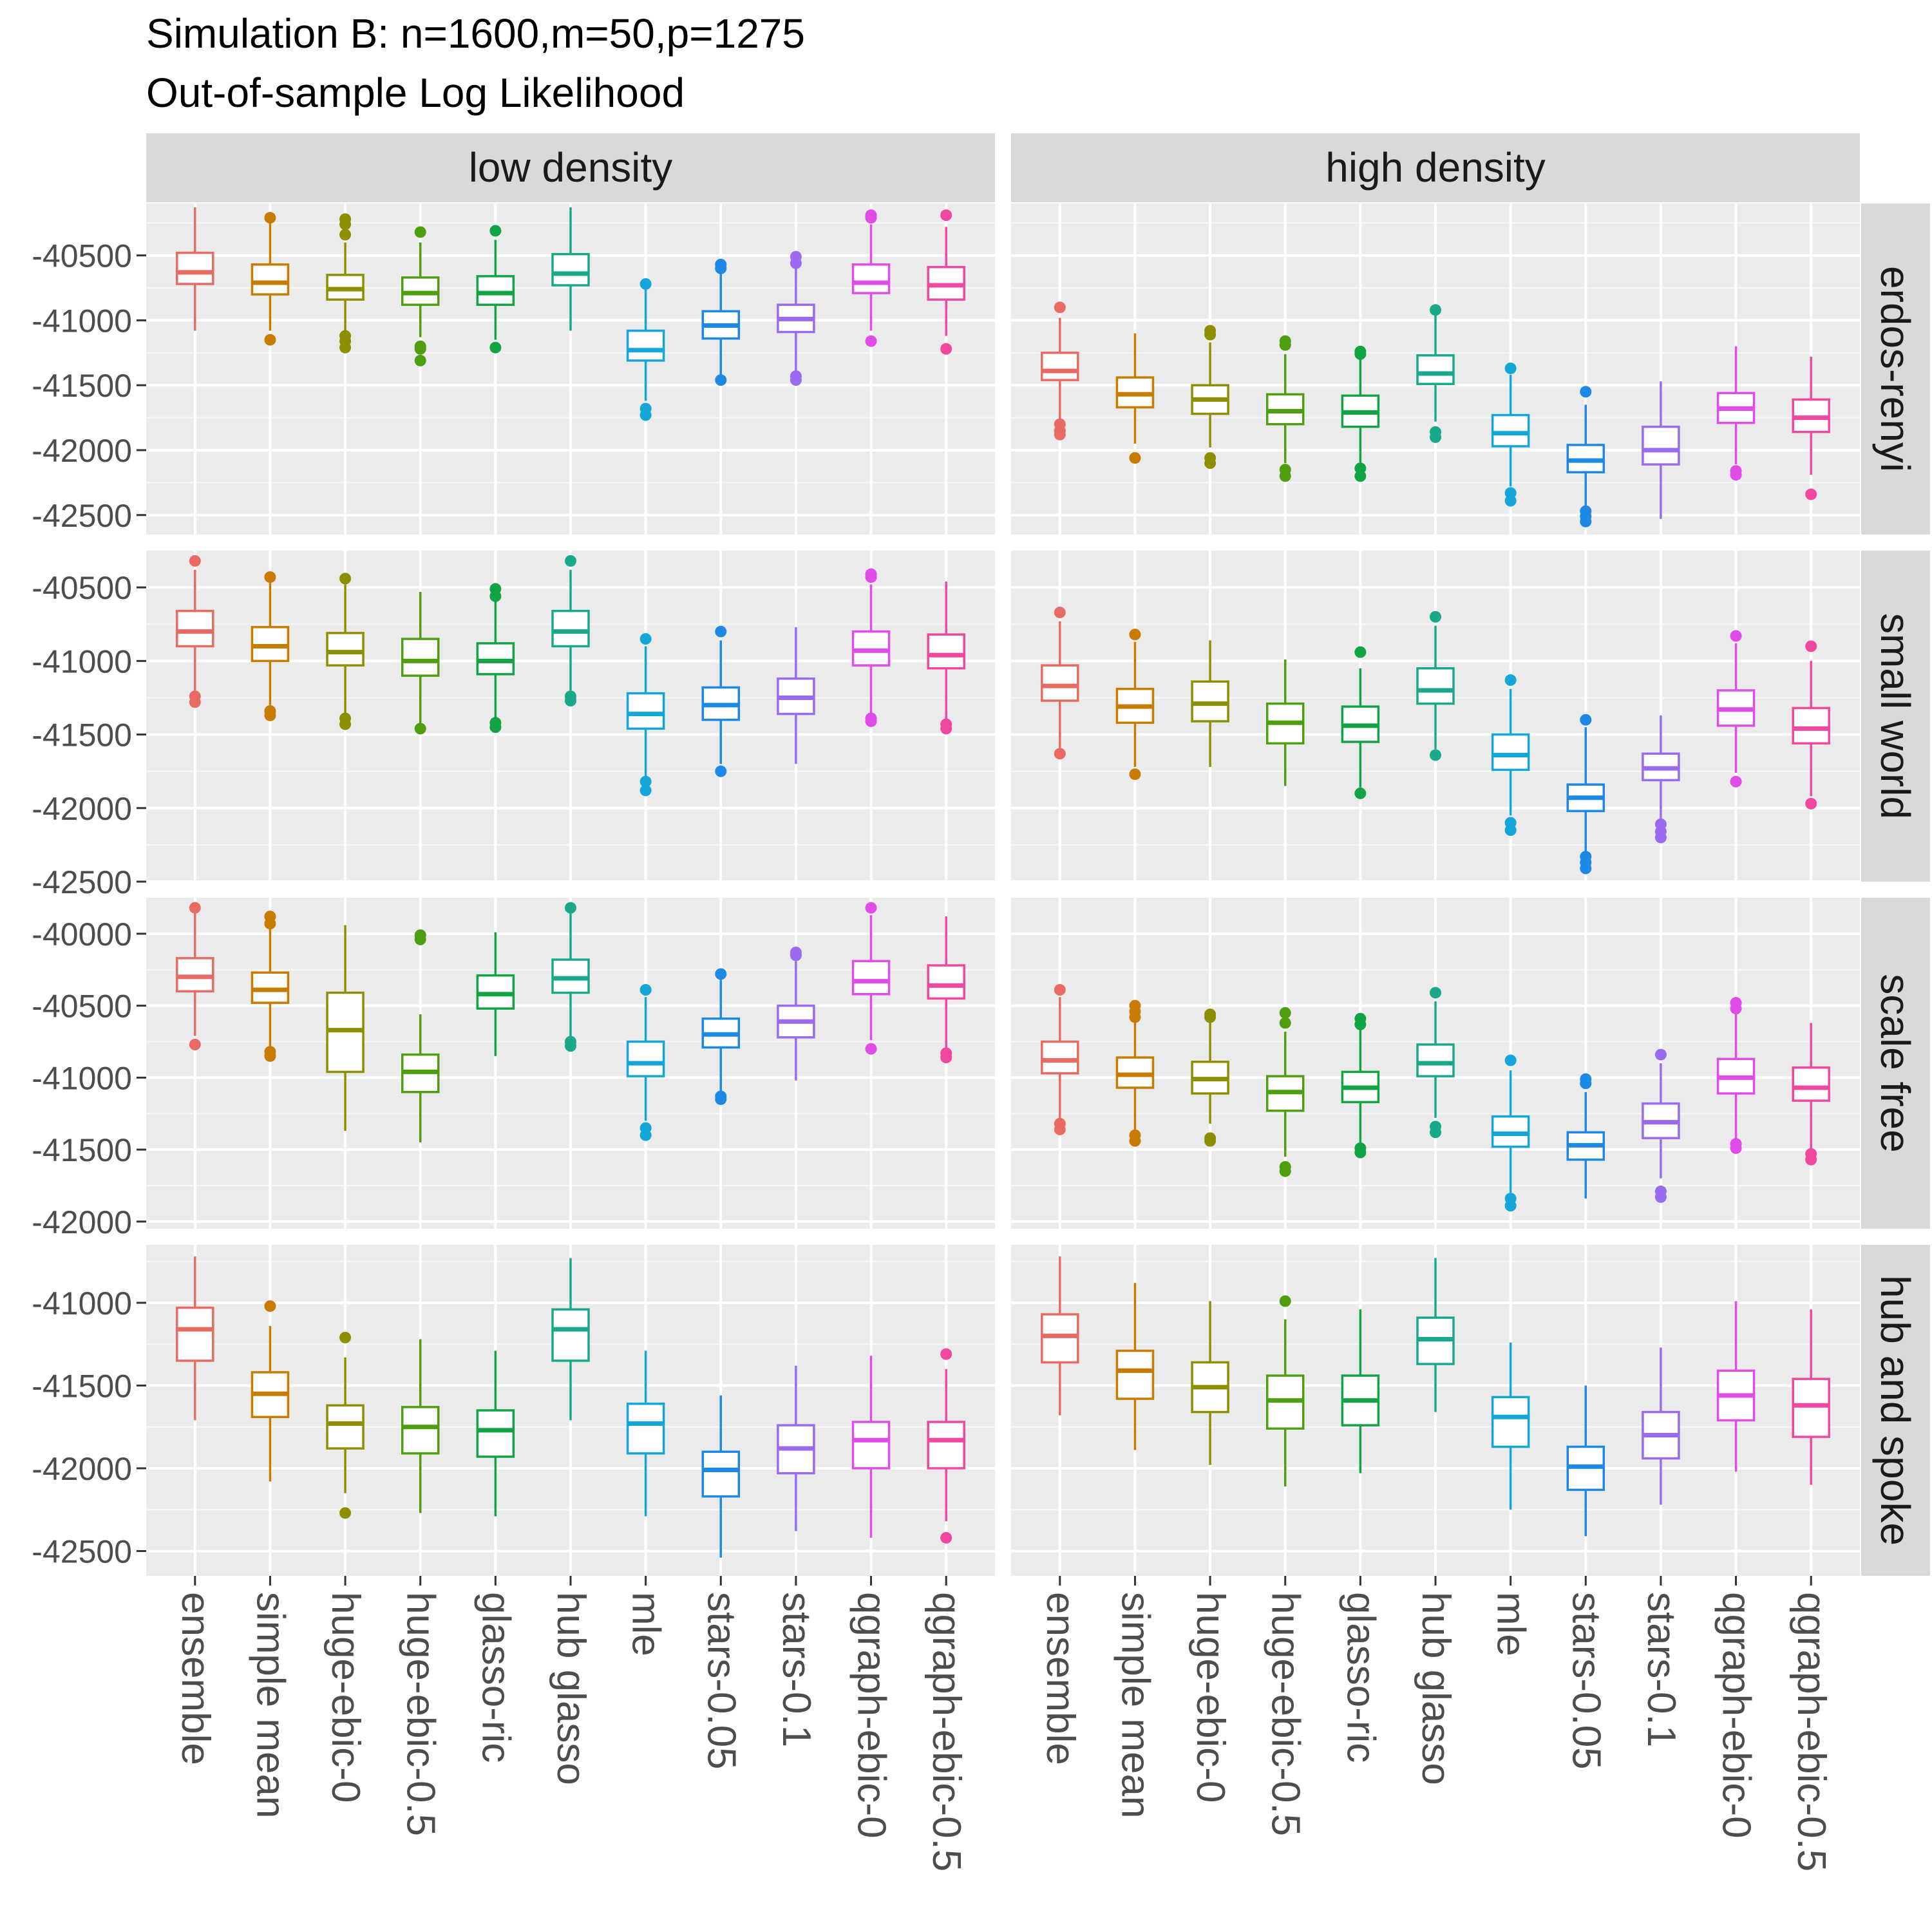 The image size is (1932, 1932). Describe the element at coordinates (1586, 1681) in the screenshot. I see `x-tick-label: stars-0.05` at that location.